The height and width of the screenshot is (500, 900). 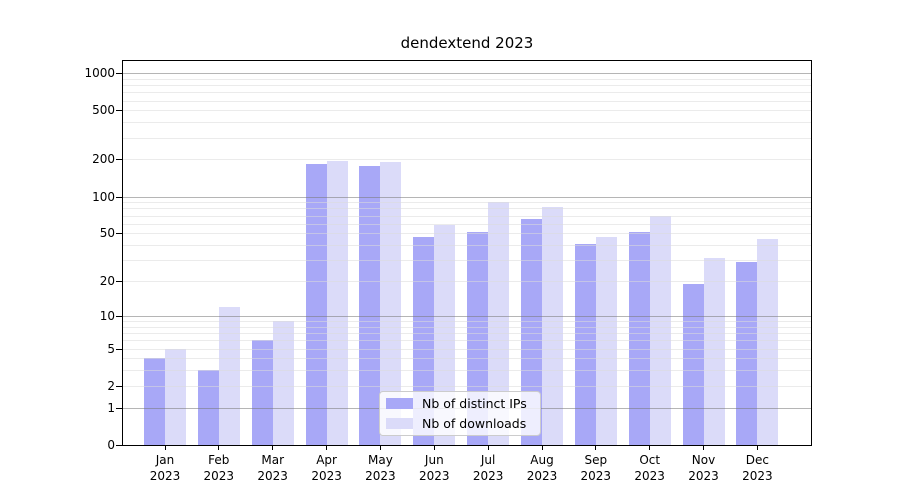 I want to click on x-tick-label-jul: Jul 2023, so click(x=488, y=468).